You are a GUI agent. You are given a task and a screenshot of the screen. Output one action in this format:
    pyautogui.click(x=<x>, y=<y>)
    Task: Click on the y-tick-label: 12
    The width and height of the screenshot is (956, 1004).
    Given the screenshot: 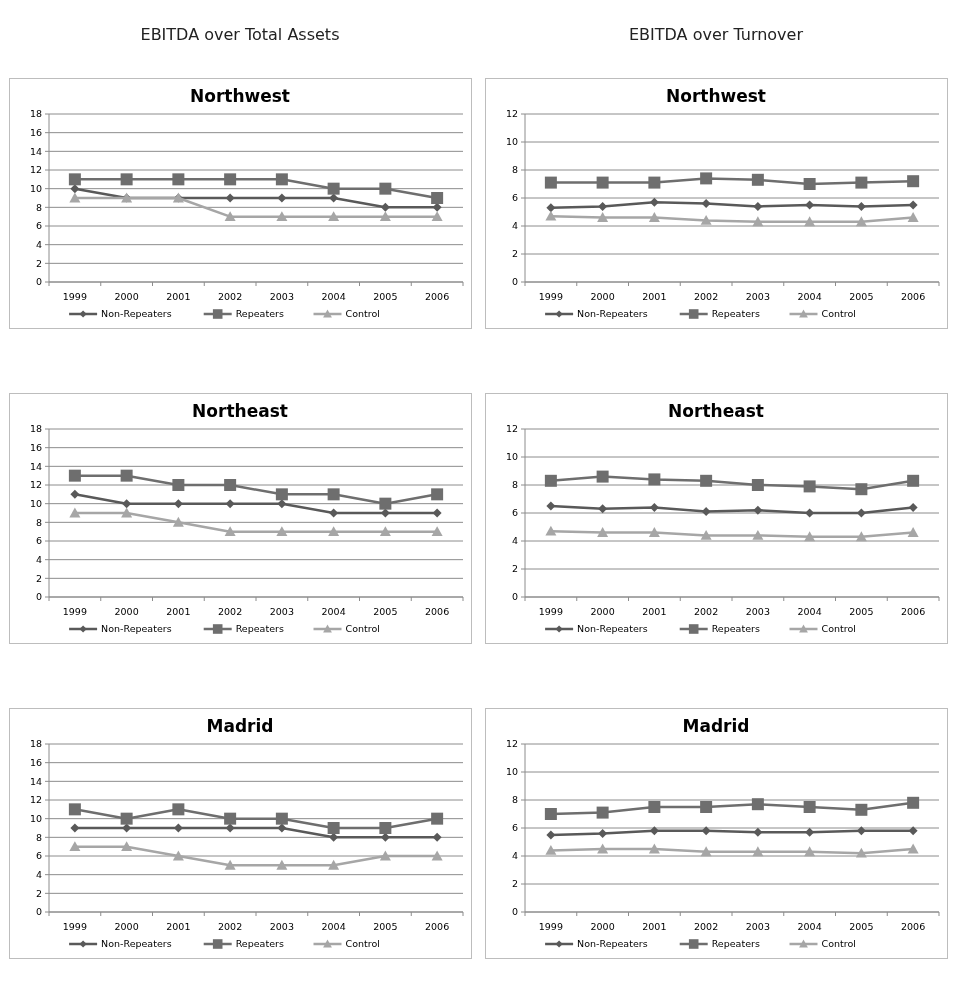 What is the action you would take?
    pyautogui.click(x=511, y=744)
    